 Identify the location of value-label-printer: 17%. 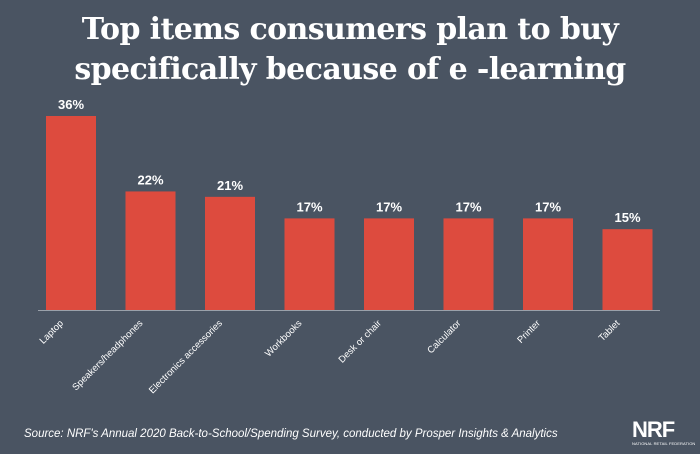
(548, 206).